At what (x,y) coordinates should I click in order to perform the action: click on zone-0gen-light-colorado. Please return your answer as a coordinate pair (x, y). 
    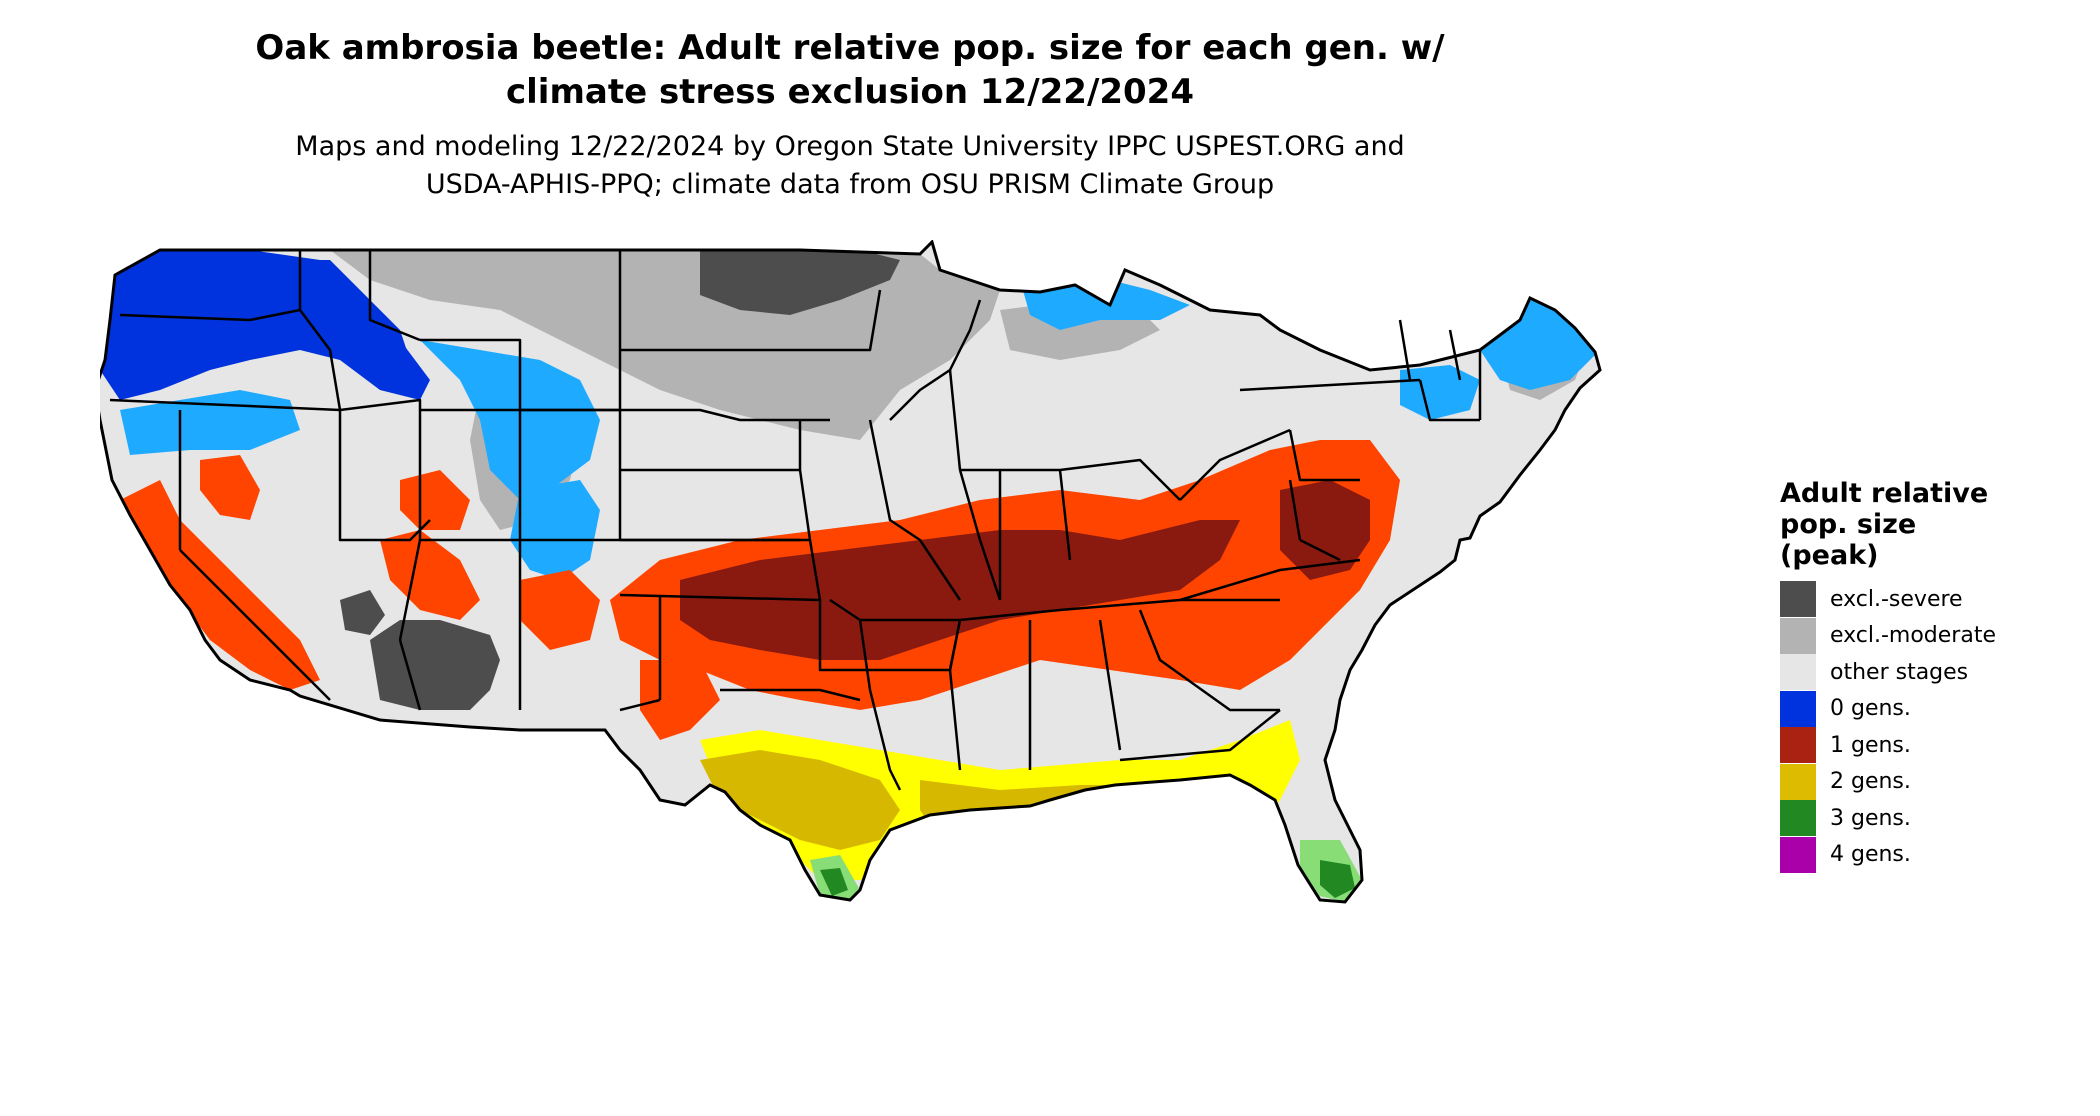
    Looking at the image, I should click on (555, 530).